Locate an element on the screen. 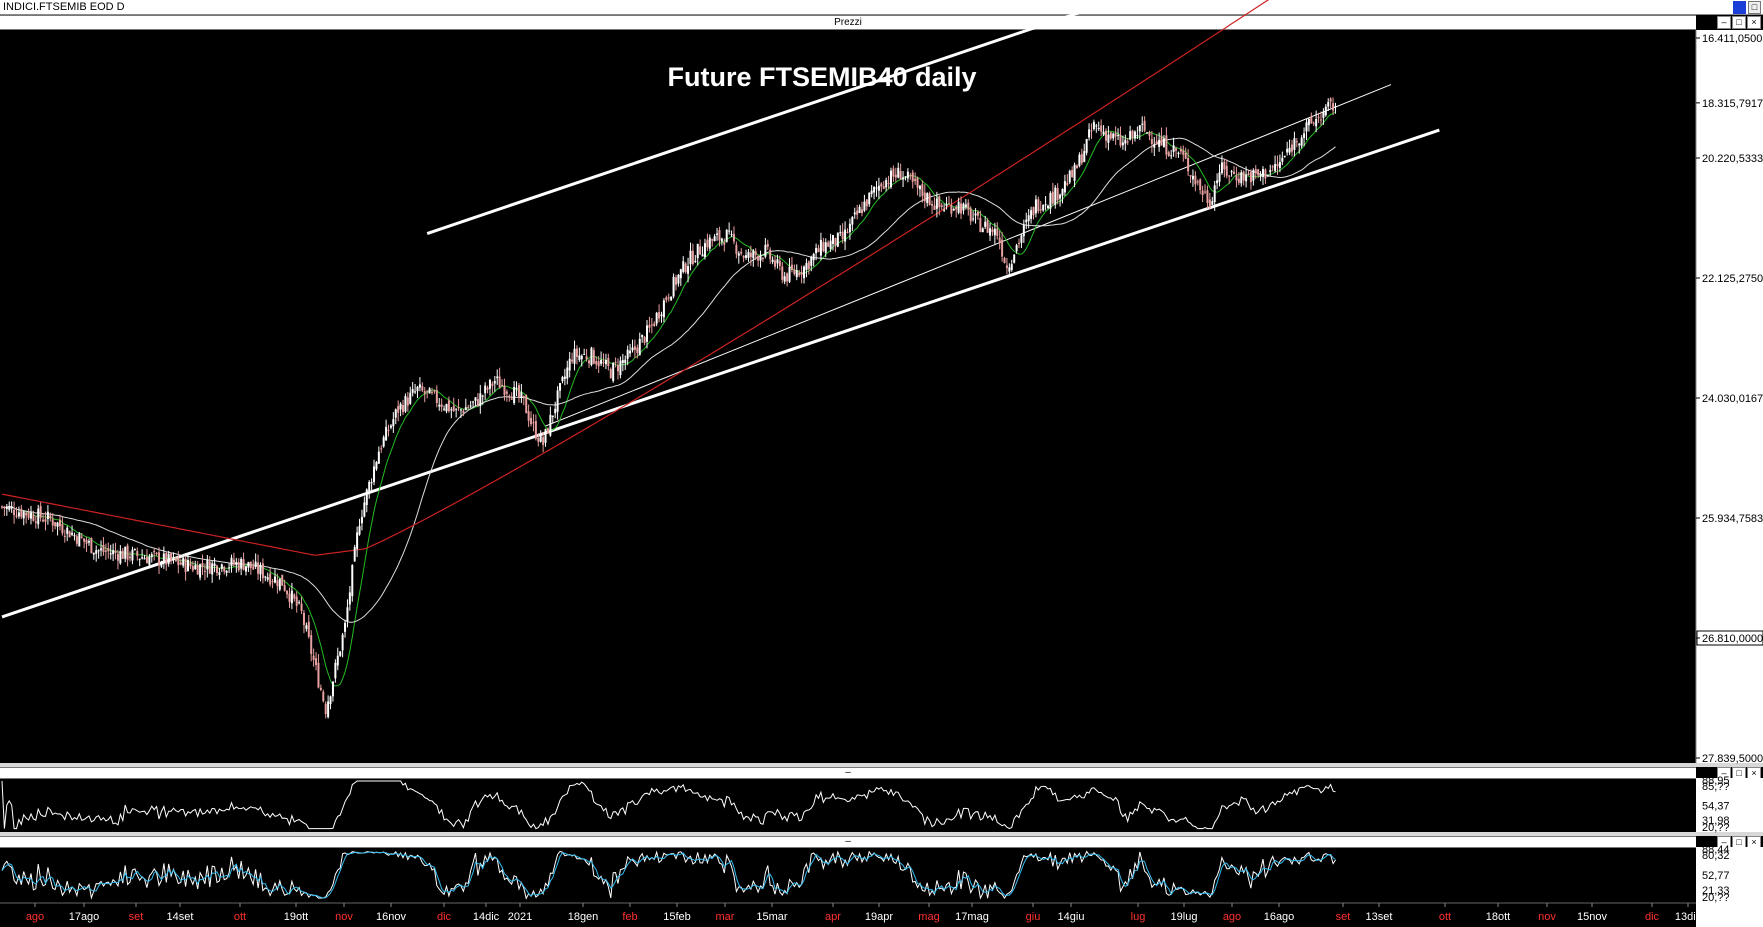 The image size is (1763, 927). maximize-button: □ is located at coordinates (1754, 7).